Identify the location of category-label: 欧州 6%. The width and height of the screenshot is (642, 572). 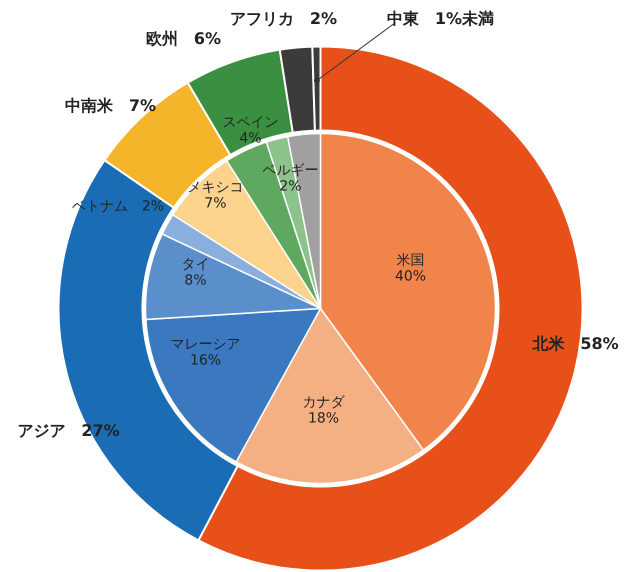
(184, 38).